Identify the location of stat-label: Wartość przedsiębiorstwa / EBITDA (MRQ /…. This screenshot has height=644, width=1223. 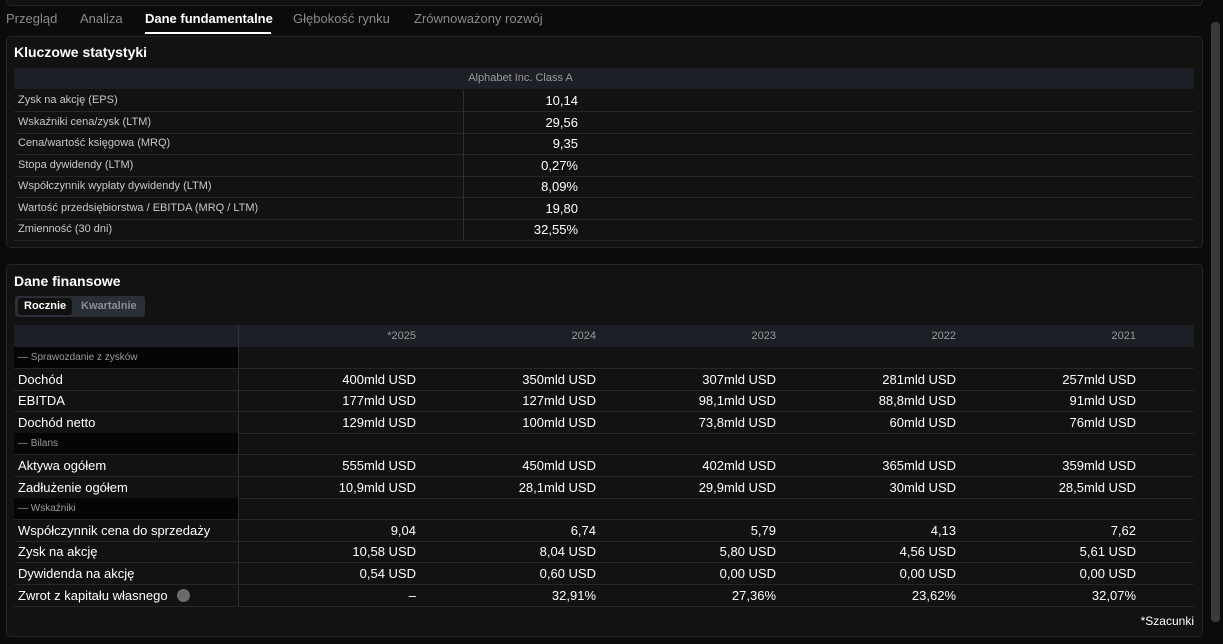
(138, 207).